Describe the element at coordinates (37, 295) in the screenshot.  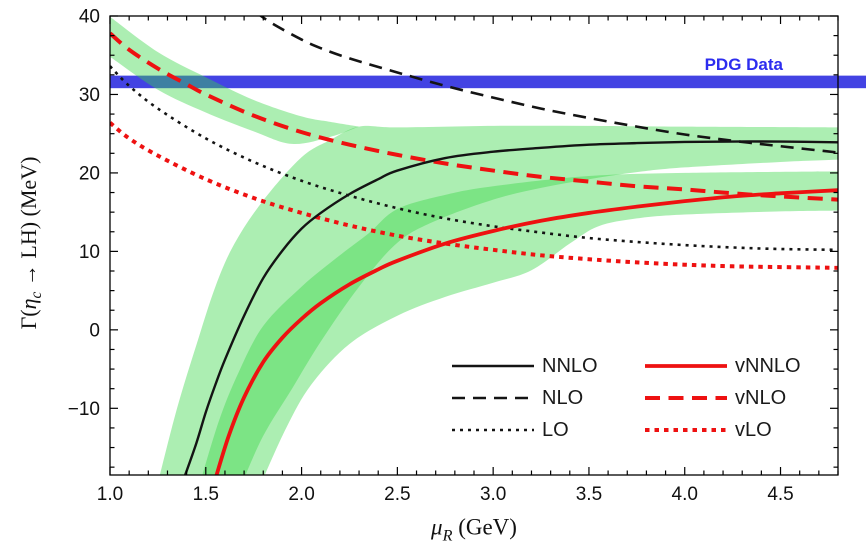
I see `y-axis-title-sub: c` at that location.